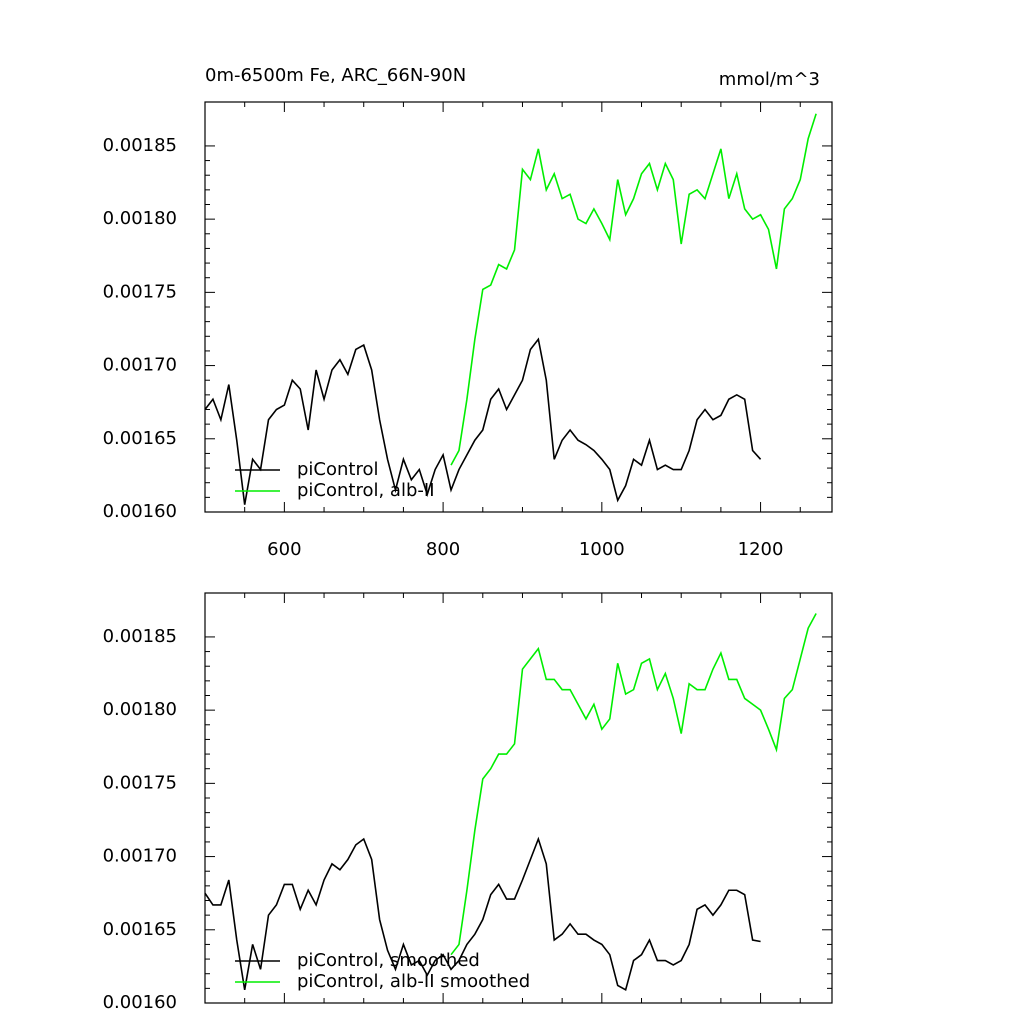  I want to click on x-tick-label: 600, so click(284, 549).